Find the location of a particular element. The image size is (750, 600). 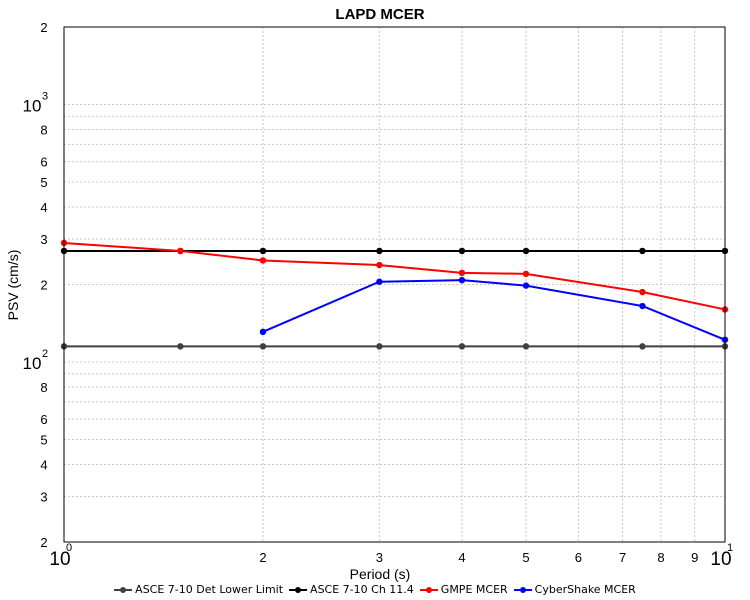

x-major-tick-label-10: 10 is located at coordinates (720, 559).